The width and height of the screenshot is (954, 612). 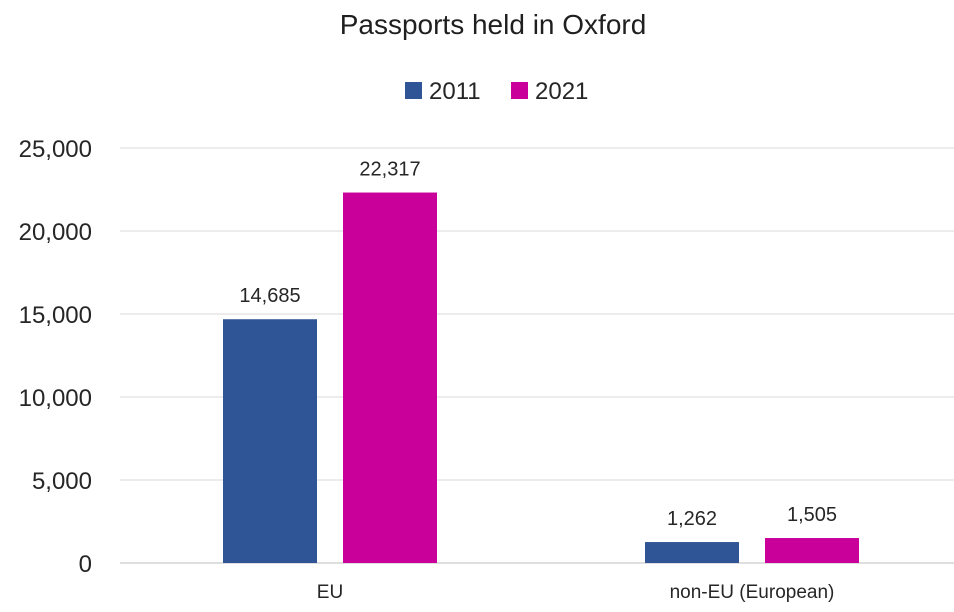 What do you see at coordinates (55, 398) in the screenshot?
I see `y-tick-label: 10,000` at bounding box center [55, 398].